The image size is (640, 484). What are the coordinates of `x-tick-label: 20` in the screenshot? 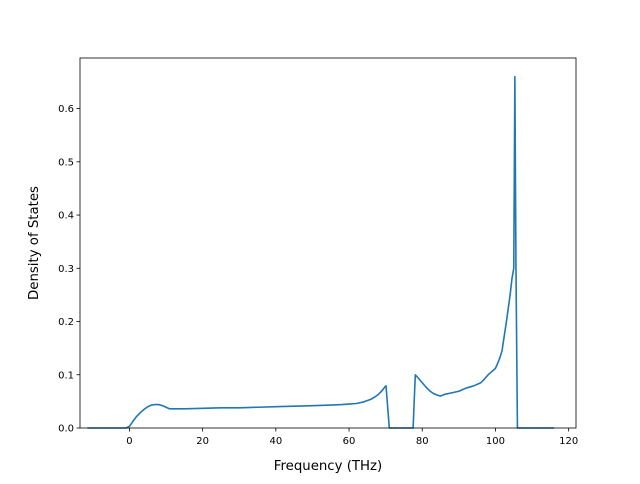 It's located at (202, 441).